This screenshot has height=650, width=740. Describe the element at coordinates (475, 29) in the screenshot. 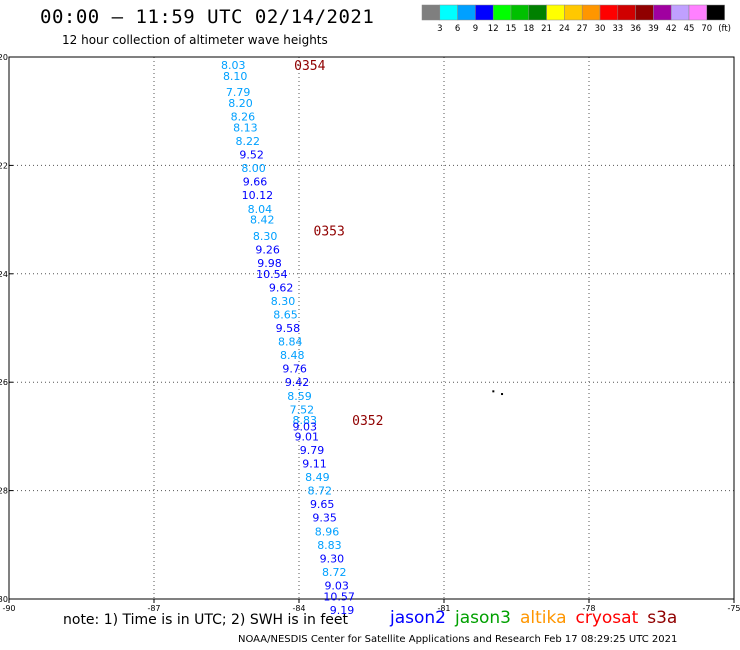

I see `scale-label: 9` at that location.